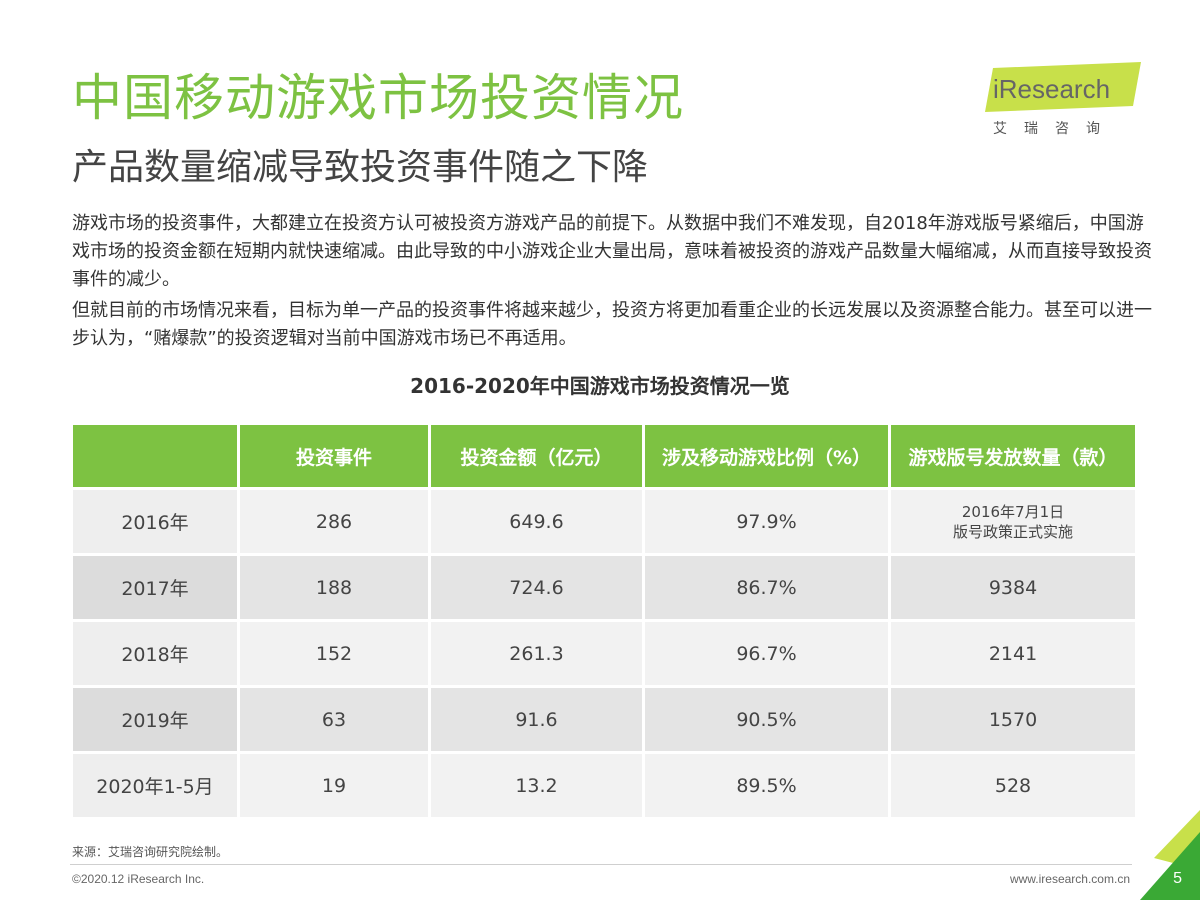 The width and height of the screenshot is (1200, 900). I want to click on cell-licenses: 2141, so click(1013, 653).